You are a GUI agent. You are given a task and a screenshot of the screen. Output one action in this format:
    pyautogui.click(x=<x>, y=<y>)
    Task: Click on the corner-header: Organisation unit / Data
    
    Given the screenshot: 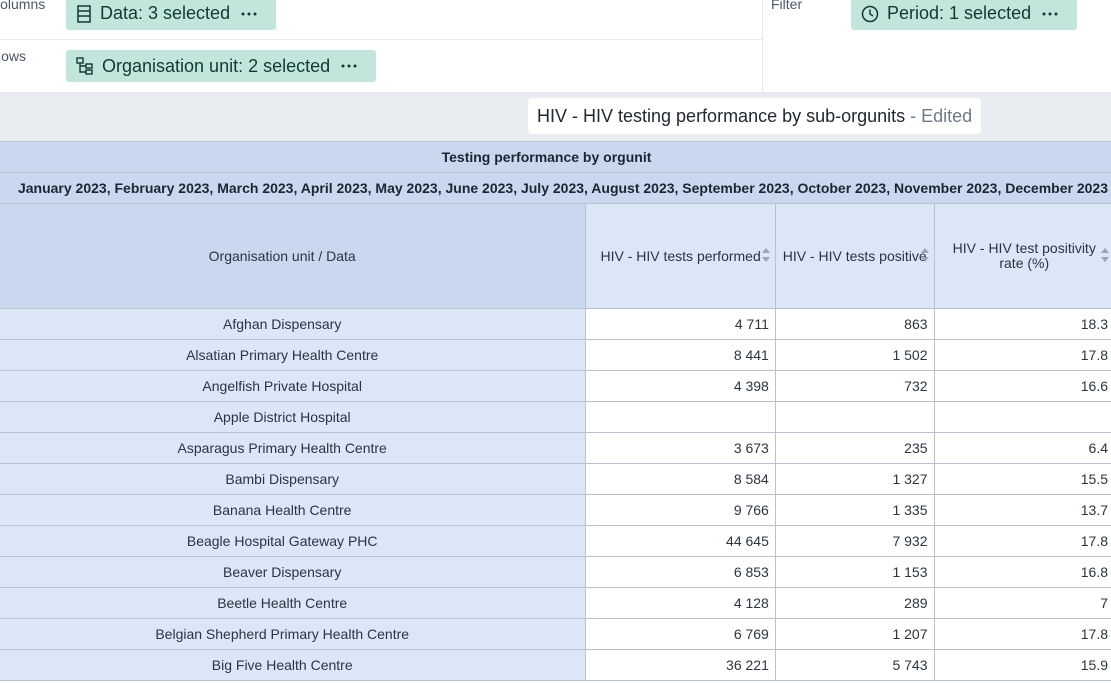 What is the action you would take?
    pyautogui.click(x=293, y=256)
    